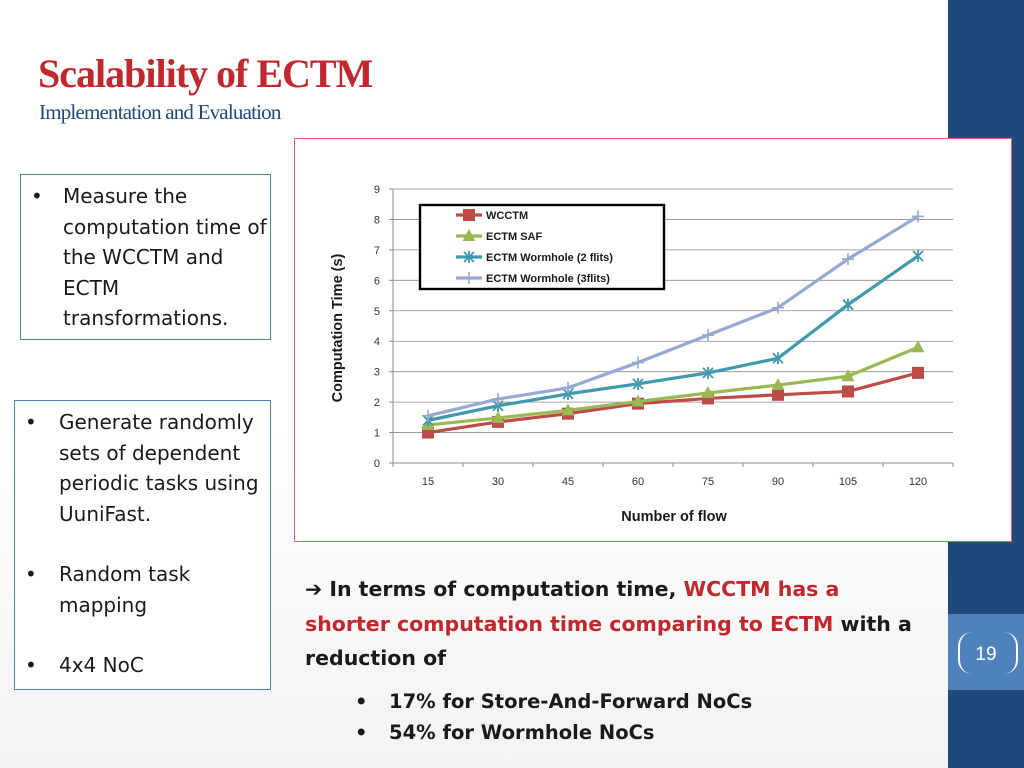 This screenshot has height=768, width=1024. What do you see at coordinates (608, 641) in the screenshot?
I see `conclusion-part-3: with a reduction of` at bounding box center [608, 641].